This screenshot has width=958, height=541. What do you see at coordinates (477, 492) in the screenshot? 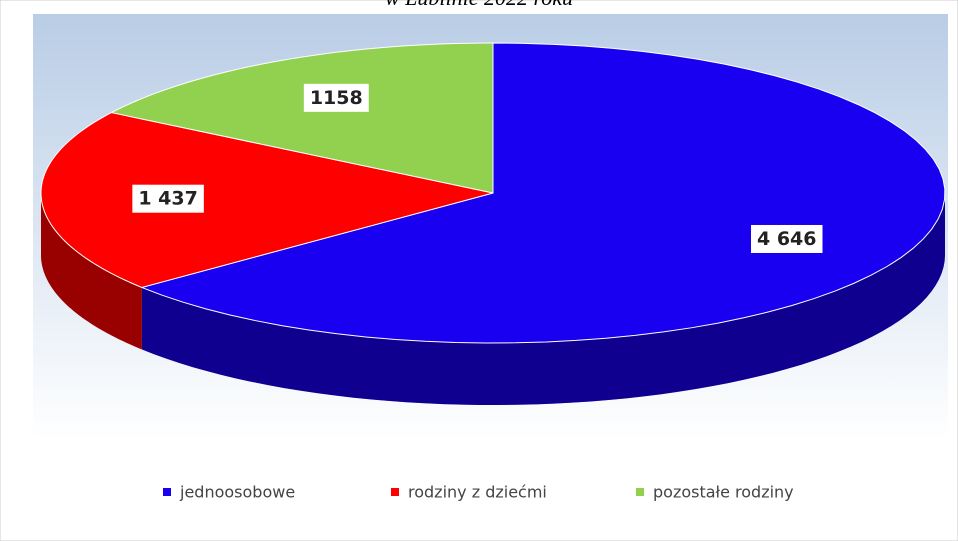
I see `legend-label: rodziny z dziećmi` at bounding box center [477, 492].